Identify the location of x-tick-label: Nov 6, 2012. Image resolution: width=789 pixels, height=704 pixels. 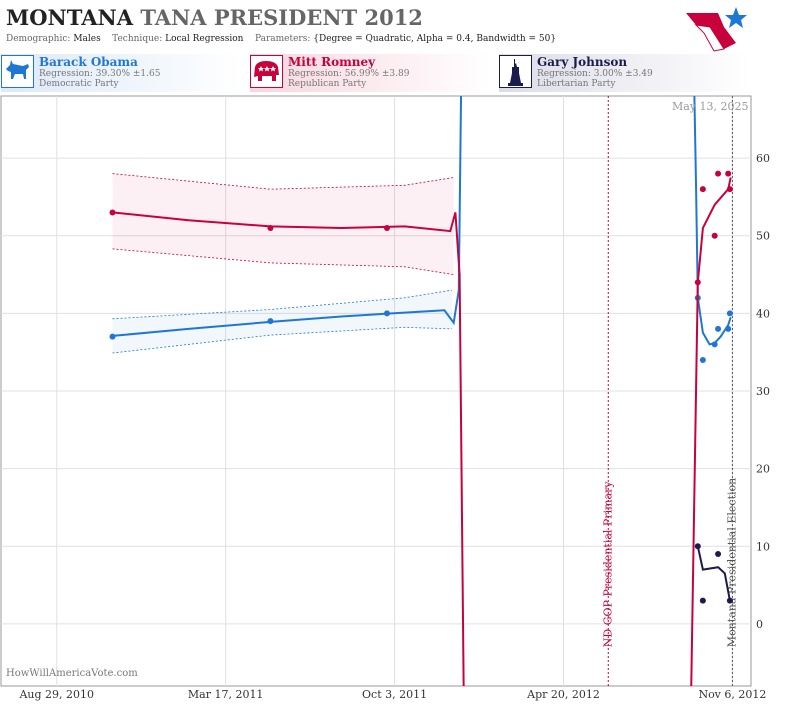
(732, 694).